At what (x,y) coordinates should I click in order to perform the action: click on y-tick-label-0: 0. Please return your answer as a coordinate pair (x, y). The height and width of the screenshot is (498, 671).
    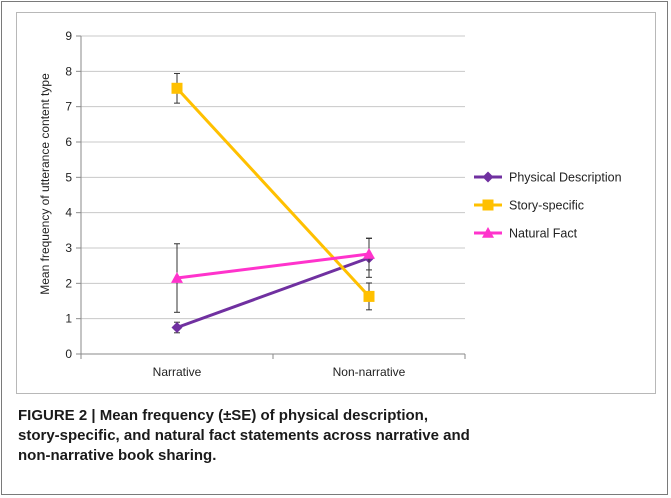
    Looking at the image, I should click on (68, 354).